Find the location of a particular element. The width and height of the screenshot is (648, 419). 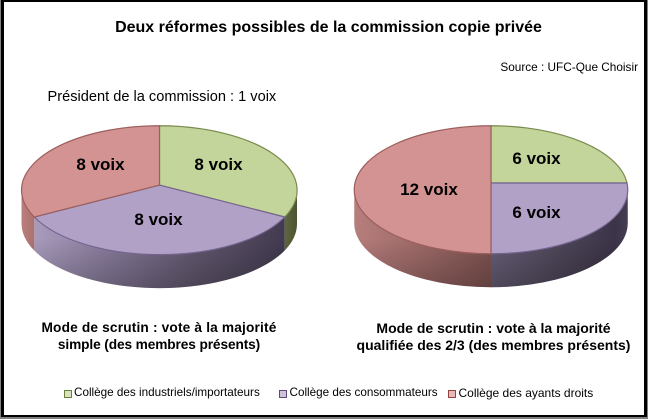

svg-text: 12 voix is located at coordinates (429, 189).